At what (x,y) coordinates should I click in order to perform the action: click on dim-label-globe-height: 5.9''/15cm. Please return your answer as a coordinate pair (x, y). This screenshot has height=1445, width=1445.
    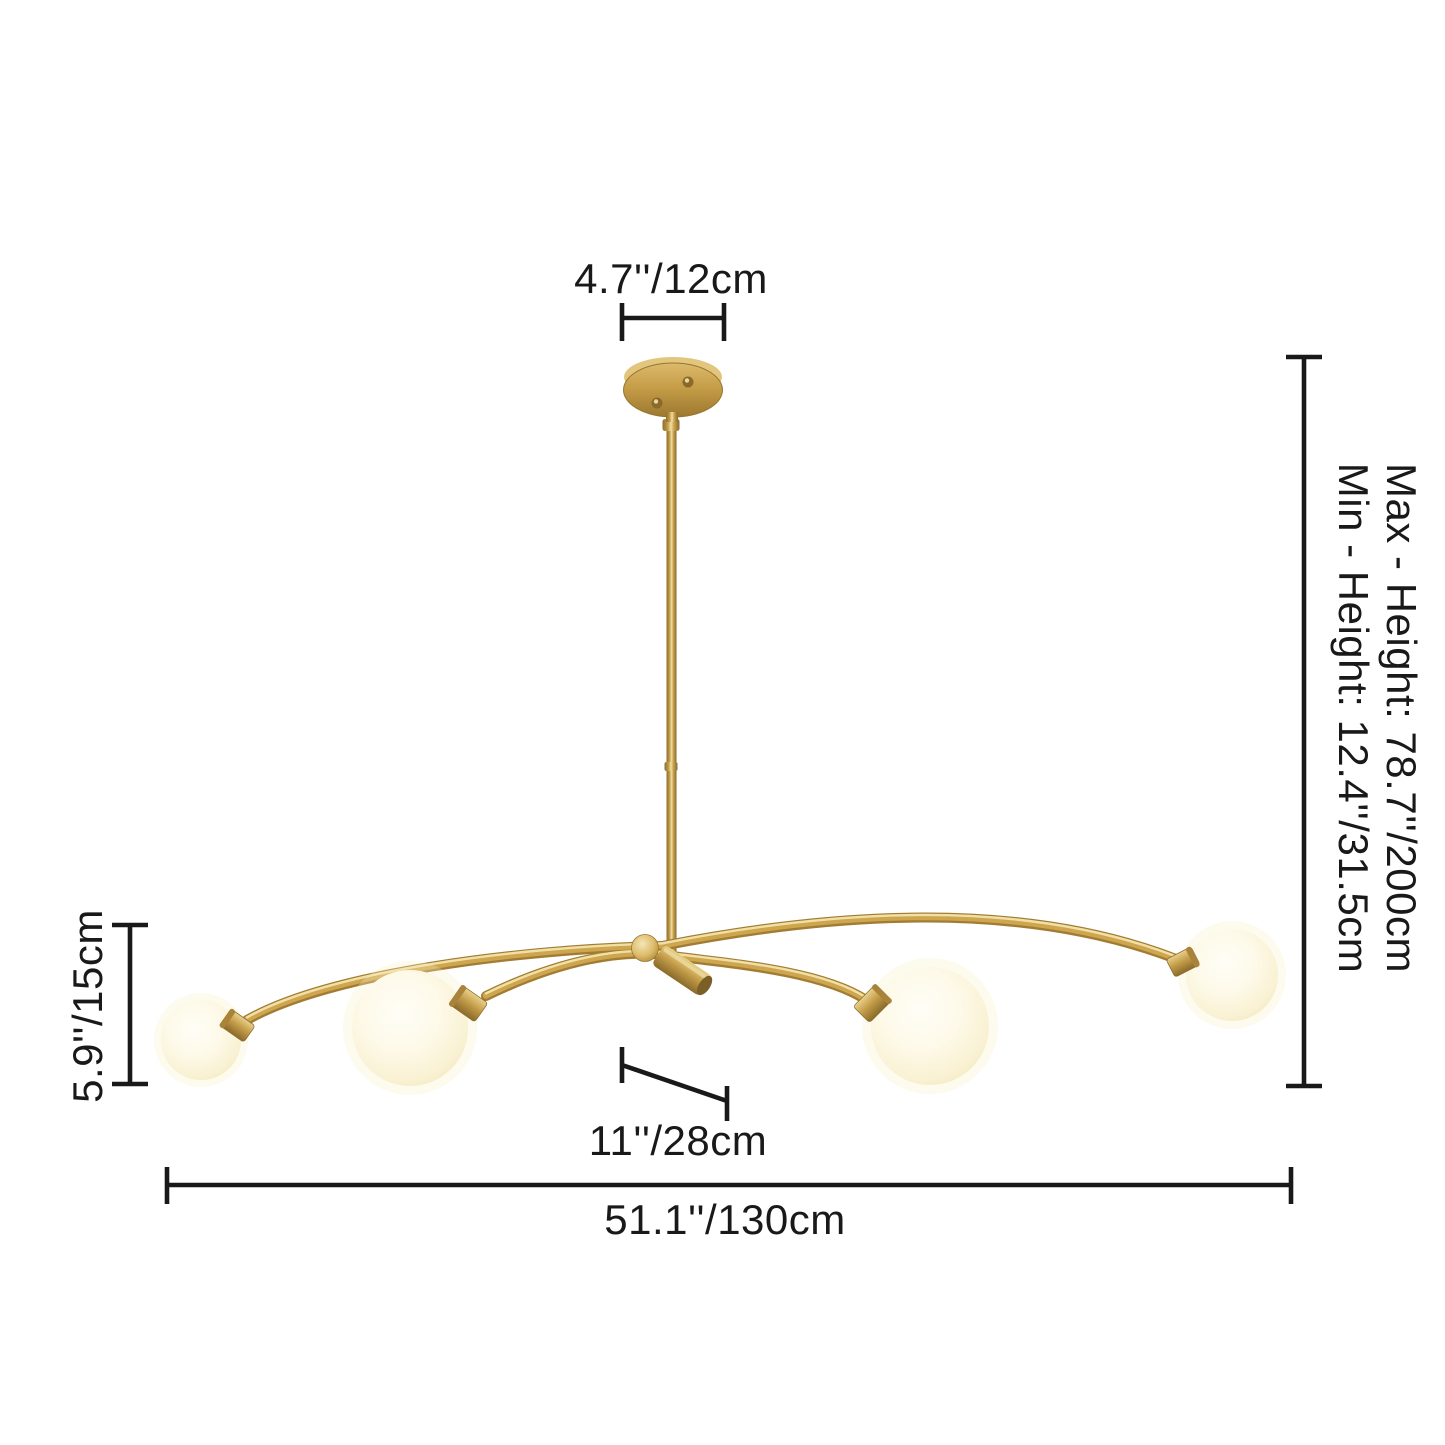
    Looking at the image, I should click on (87, 1006).